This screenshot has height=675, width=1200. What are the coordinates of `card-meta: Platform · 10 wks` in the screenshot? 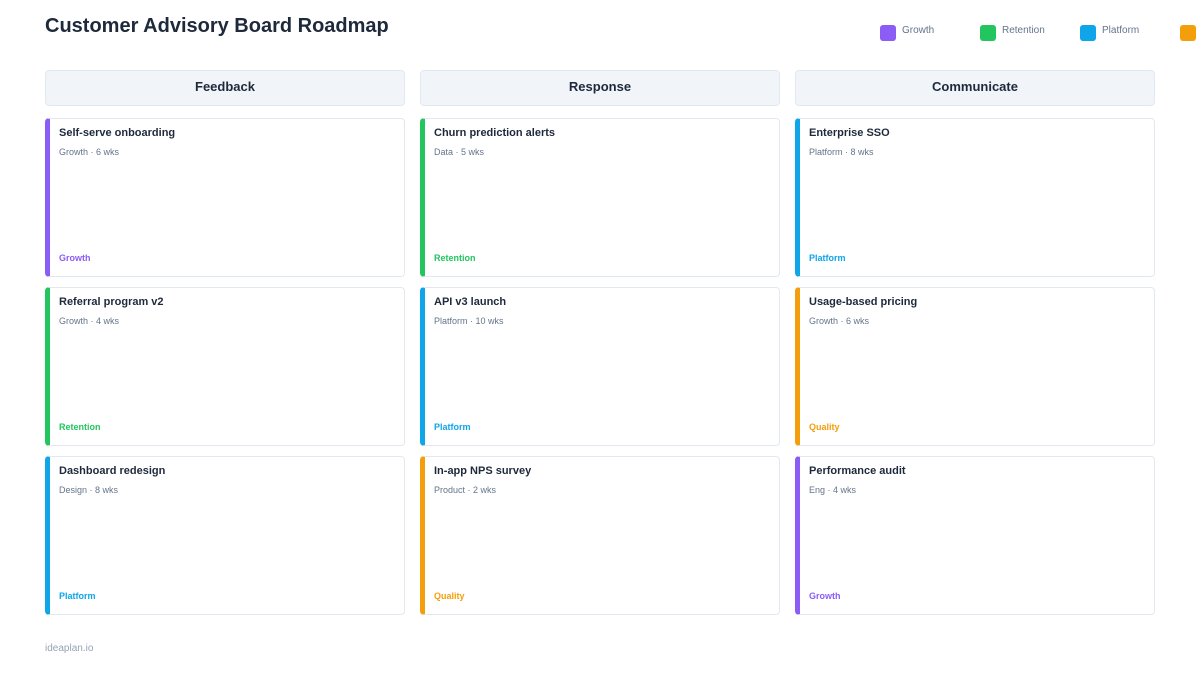 It's located at (469, 321).